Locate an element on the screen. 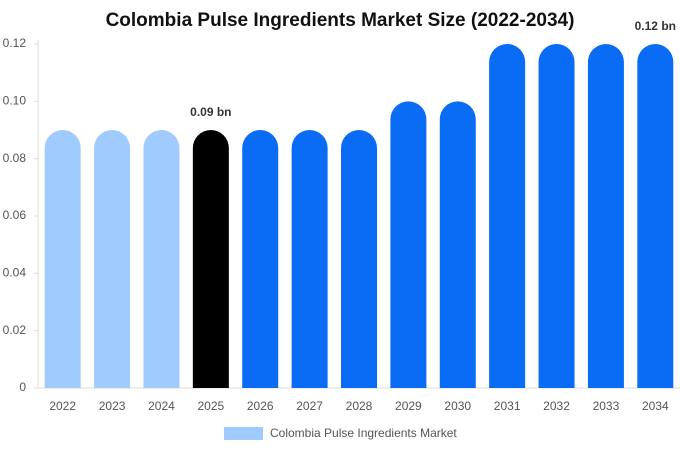 This screenshot has width=680, height=450. x-tick-label: 2031 is located at coordinates (507, 406).